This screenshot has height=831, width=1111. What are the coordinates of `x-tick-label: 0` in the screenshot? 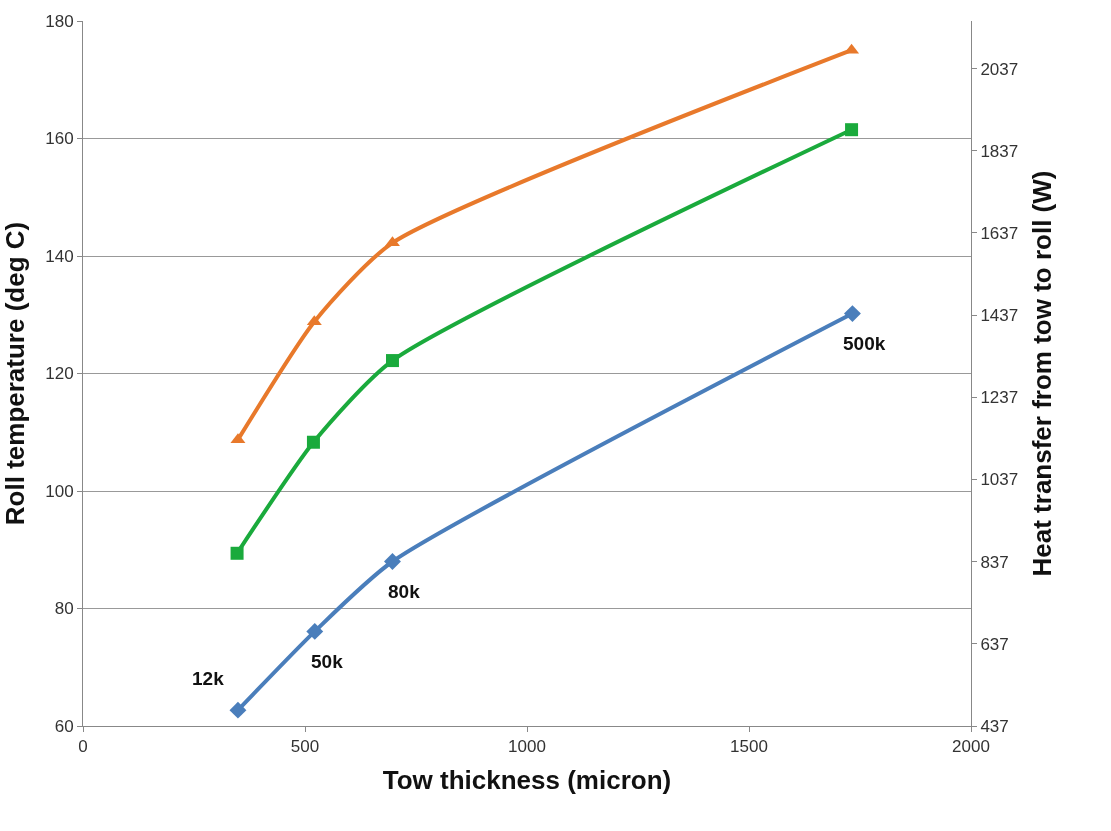 It's located at (83, 747).